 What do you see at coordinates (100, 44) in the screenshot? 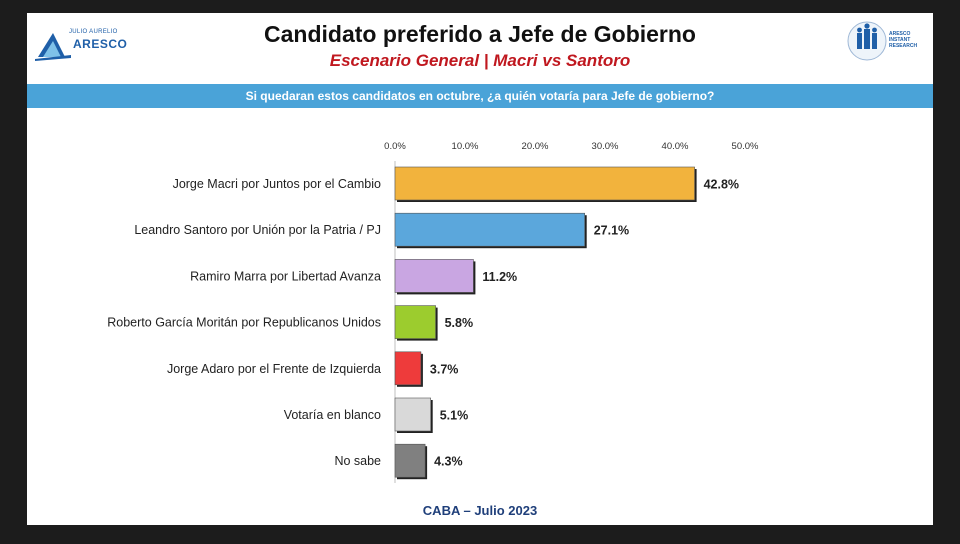
I see `logo-big-text: ARESCO` at bounding box center [100, 44].